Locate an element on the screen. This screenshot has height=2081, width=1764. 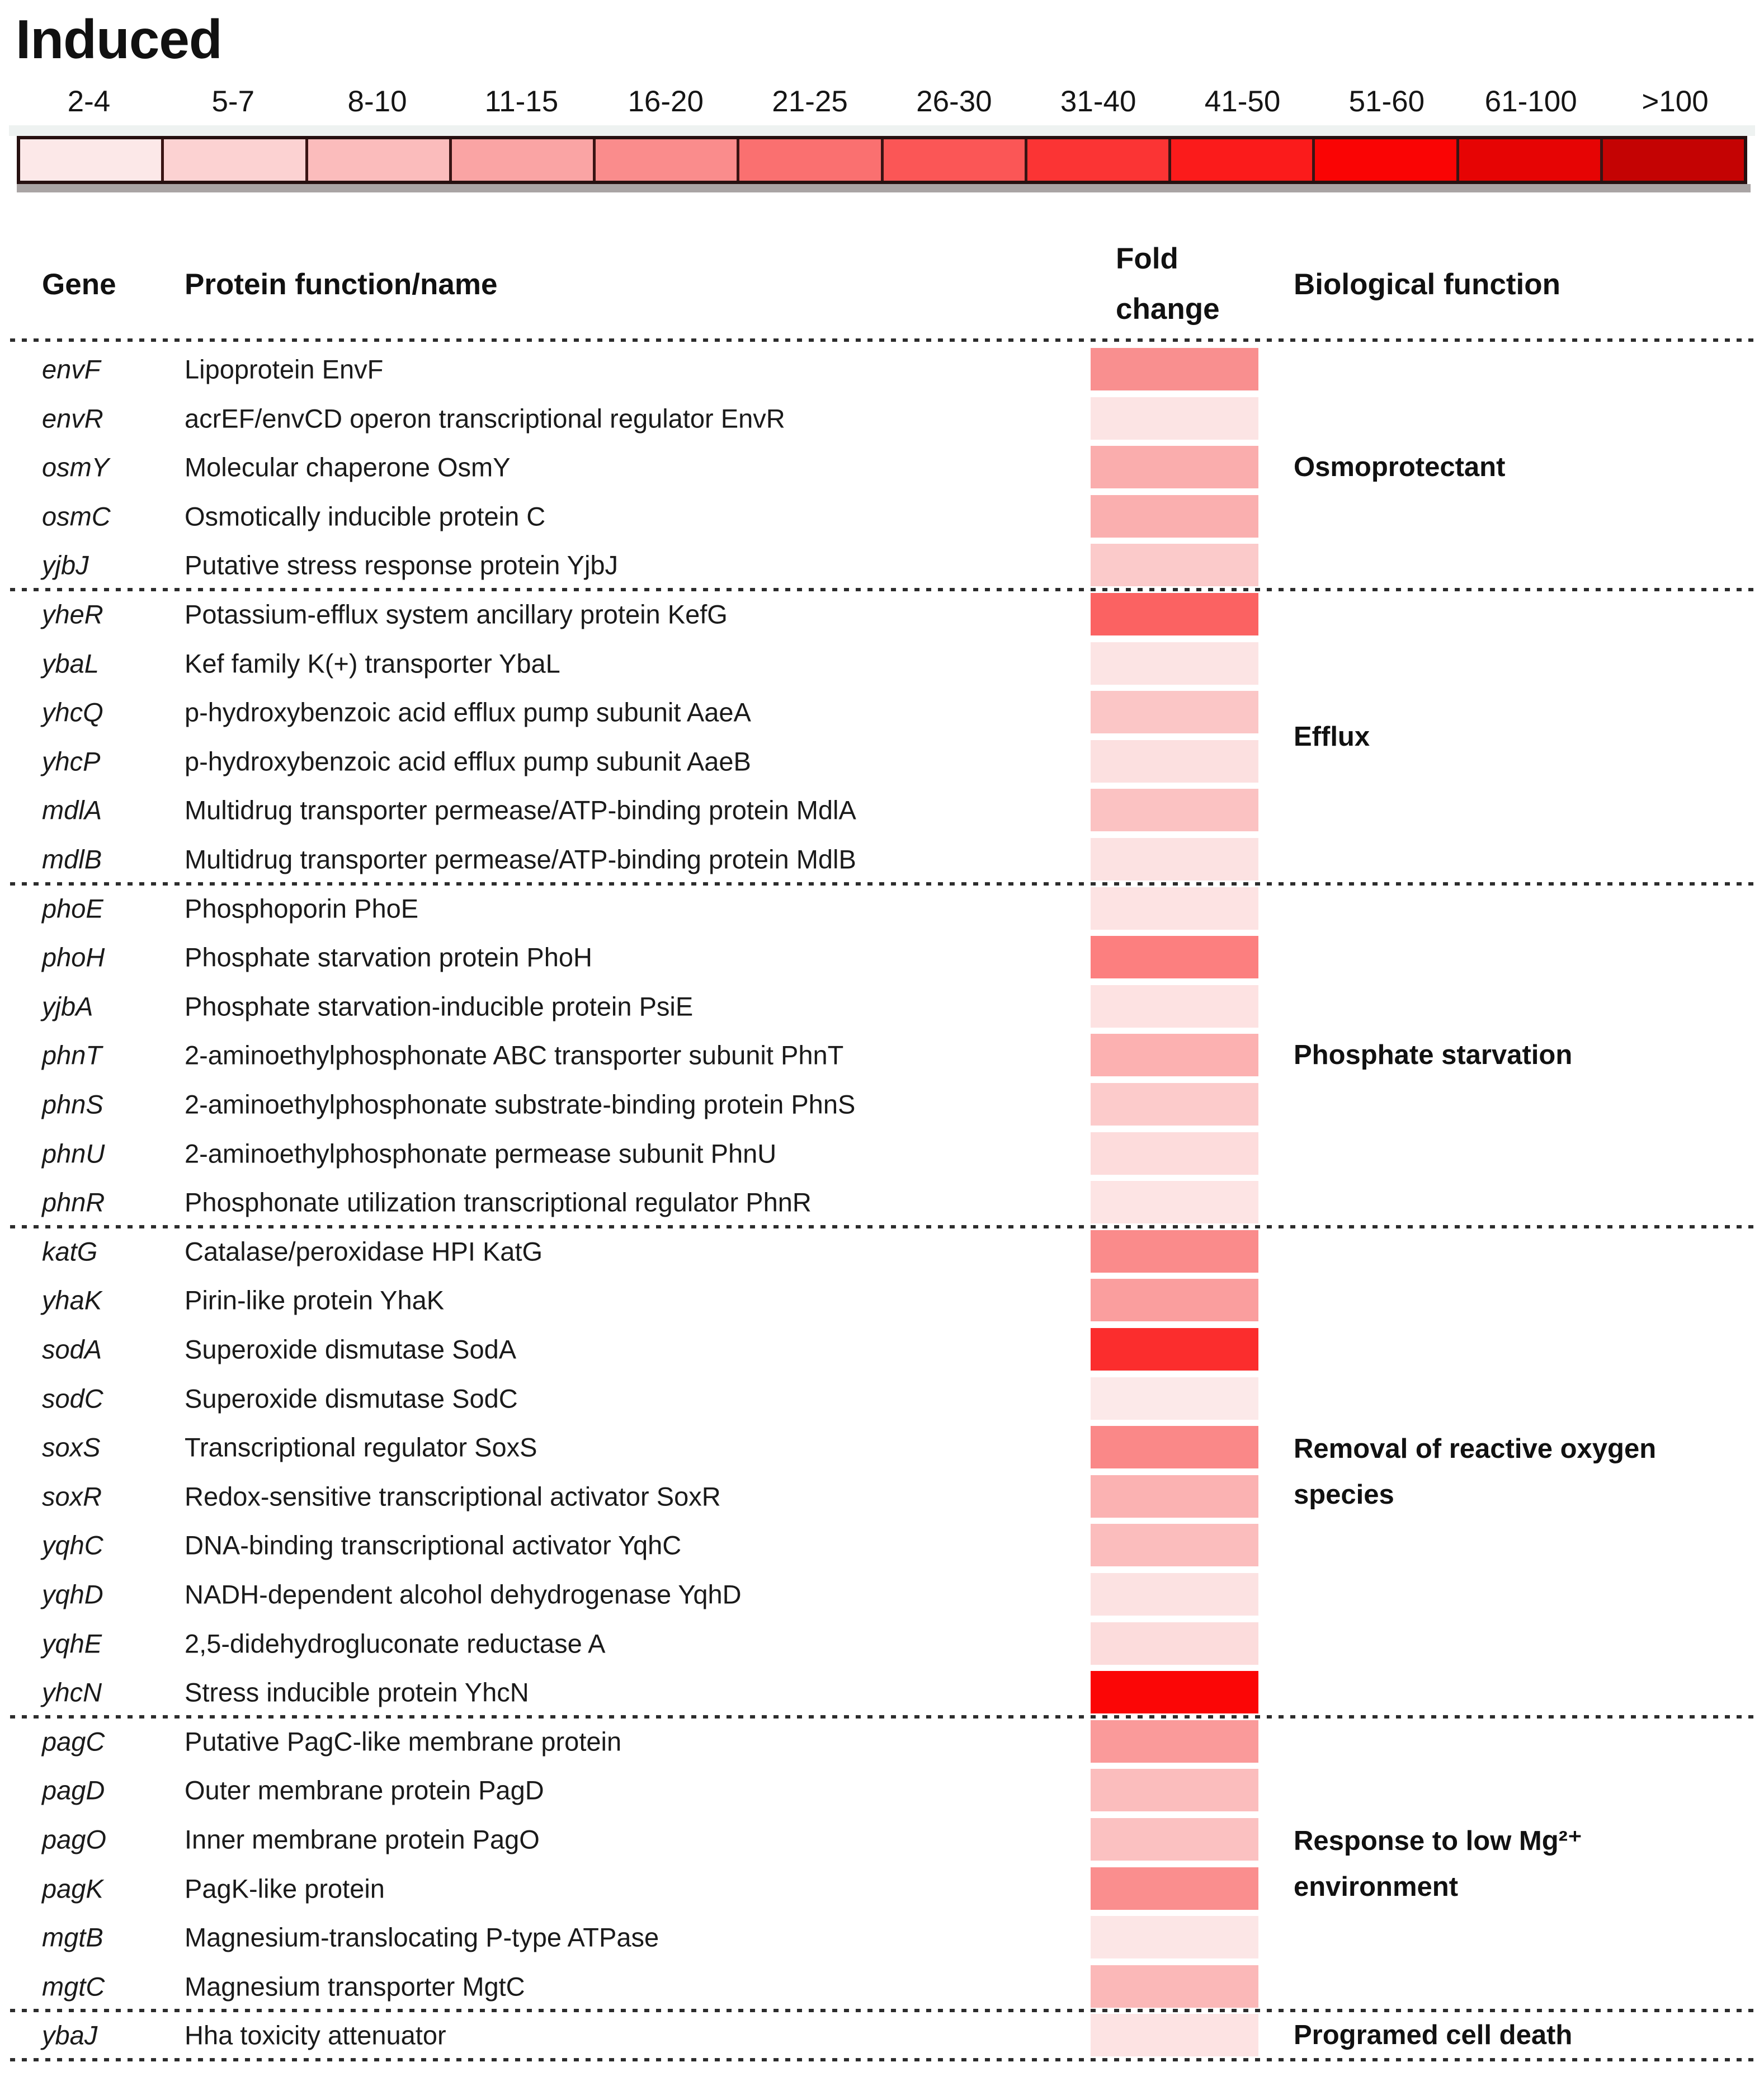
fold-change-legend-bar is located at coordinates (882, 160).